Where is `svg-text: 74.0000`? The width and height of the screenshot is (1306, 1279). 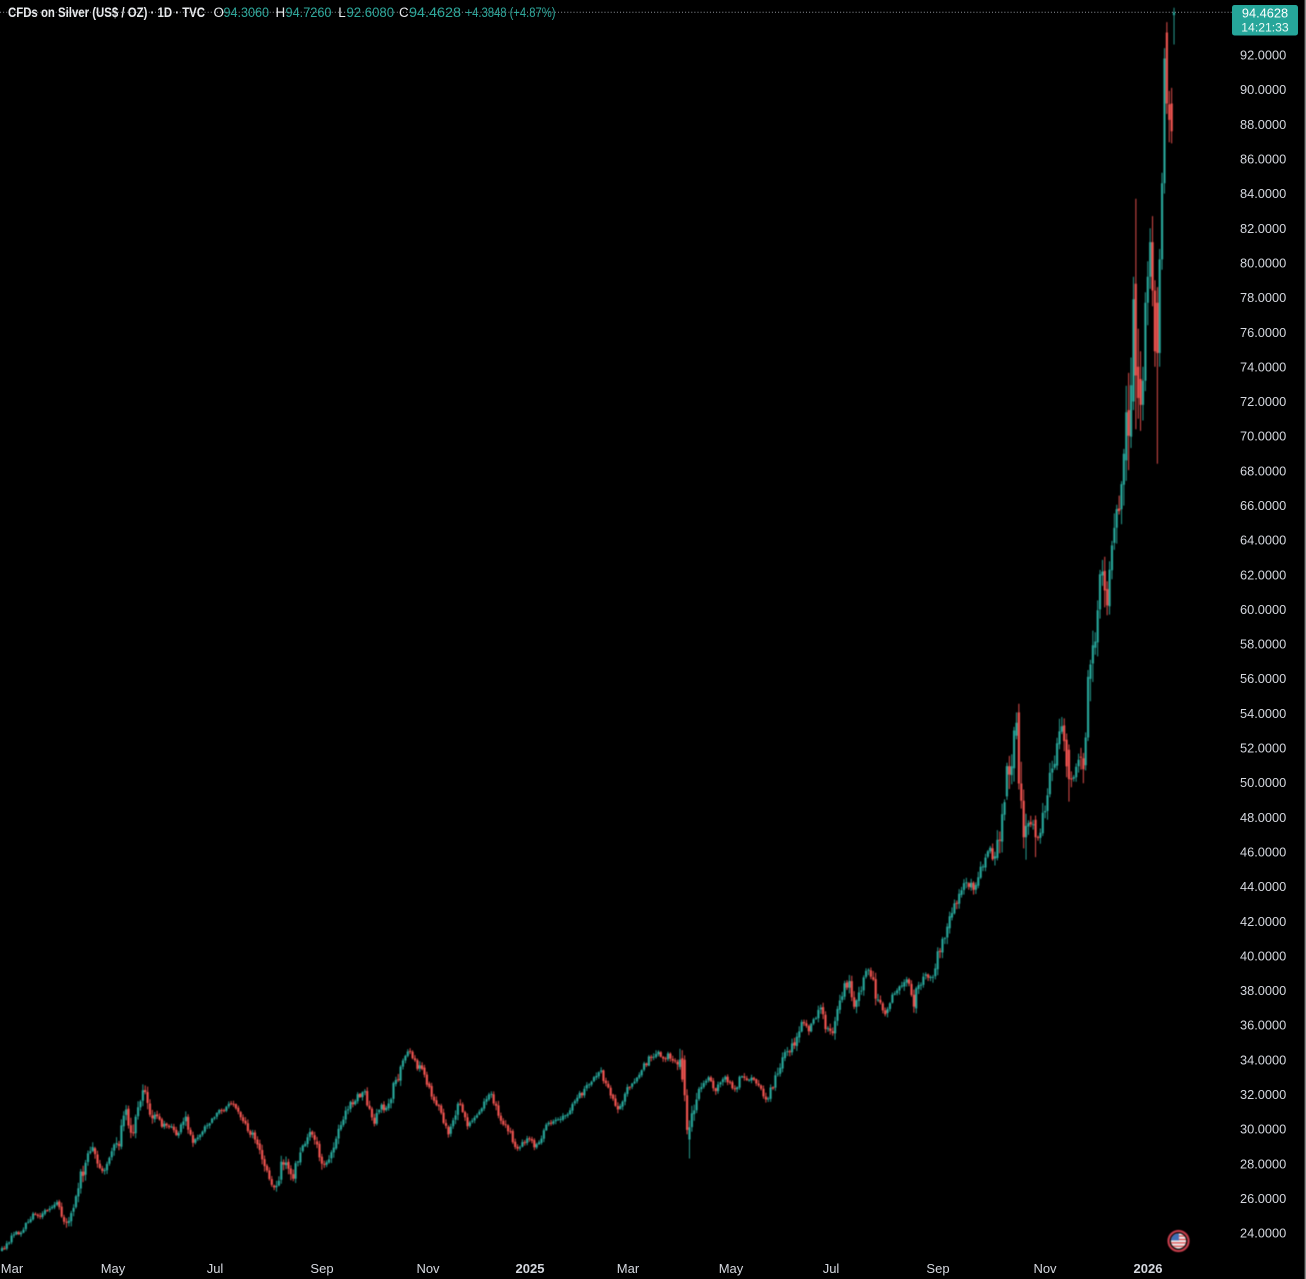 svg-text: 74.0000 is located at coordinates (1263, 366).